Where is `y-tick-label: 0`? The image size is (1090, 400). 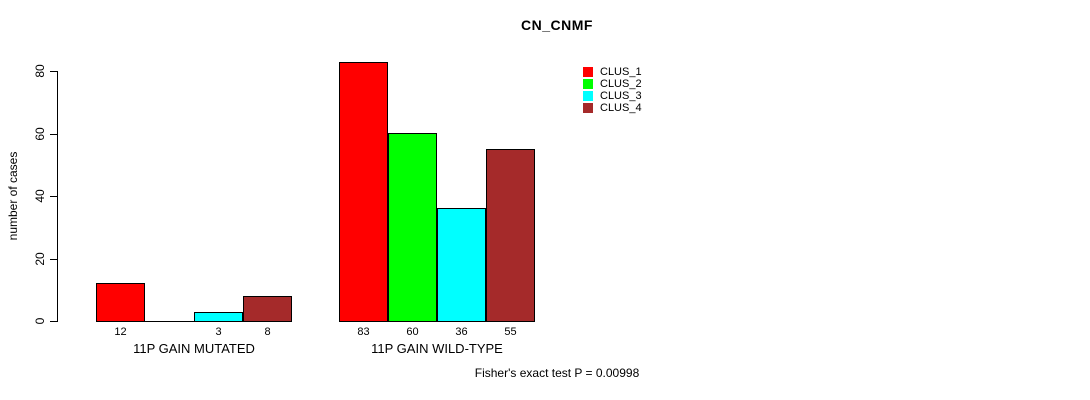 y-tick-label: 0 is located at coordinates (40, 321).